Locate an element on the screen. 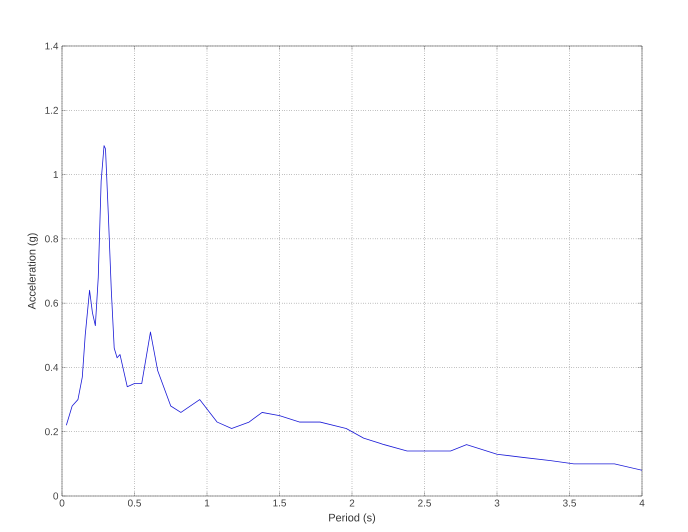 This screenshot has height=532, width=688. y-tick-label: 1.2 is located at coordinates (51, 110).